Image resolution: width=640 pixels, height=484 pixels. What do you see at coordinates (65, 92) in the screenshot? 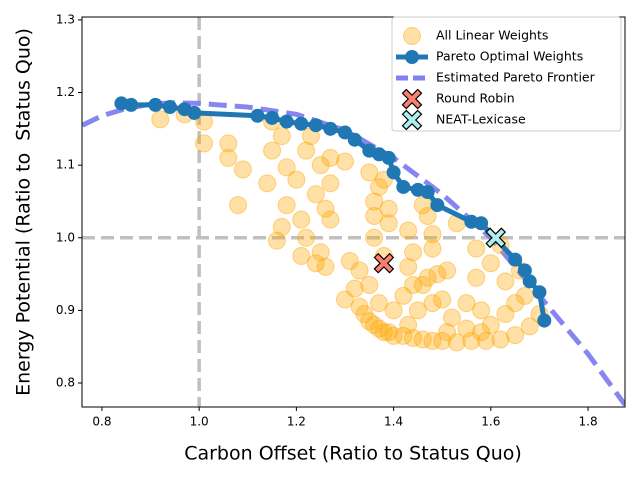
I see `y-tick-label: 1.2` at bounding box center [65, 92].